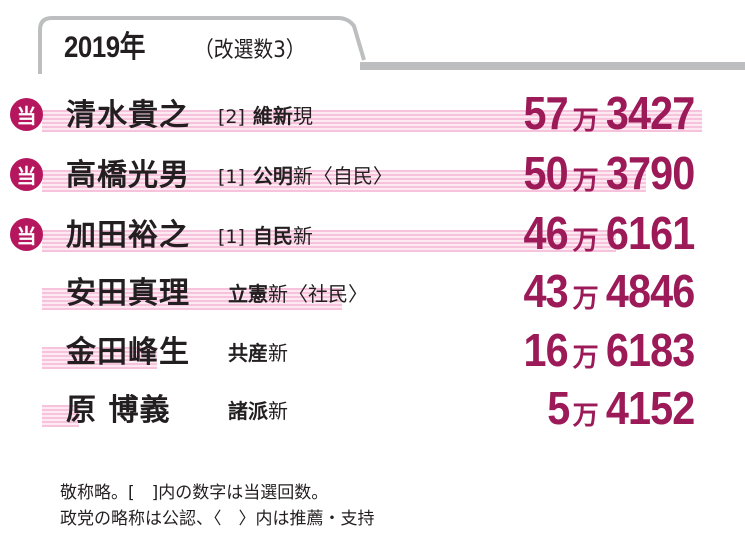 The width and height of the screenshot is (745, 551). Describe the element at coordinates (302, 116) in the screenshot. I see `candidate-status: 現` at that location.